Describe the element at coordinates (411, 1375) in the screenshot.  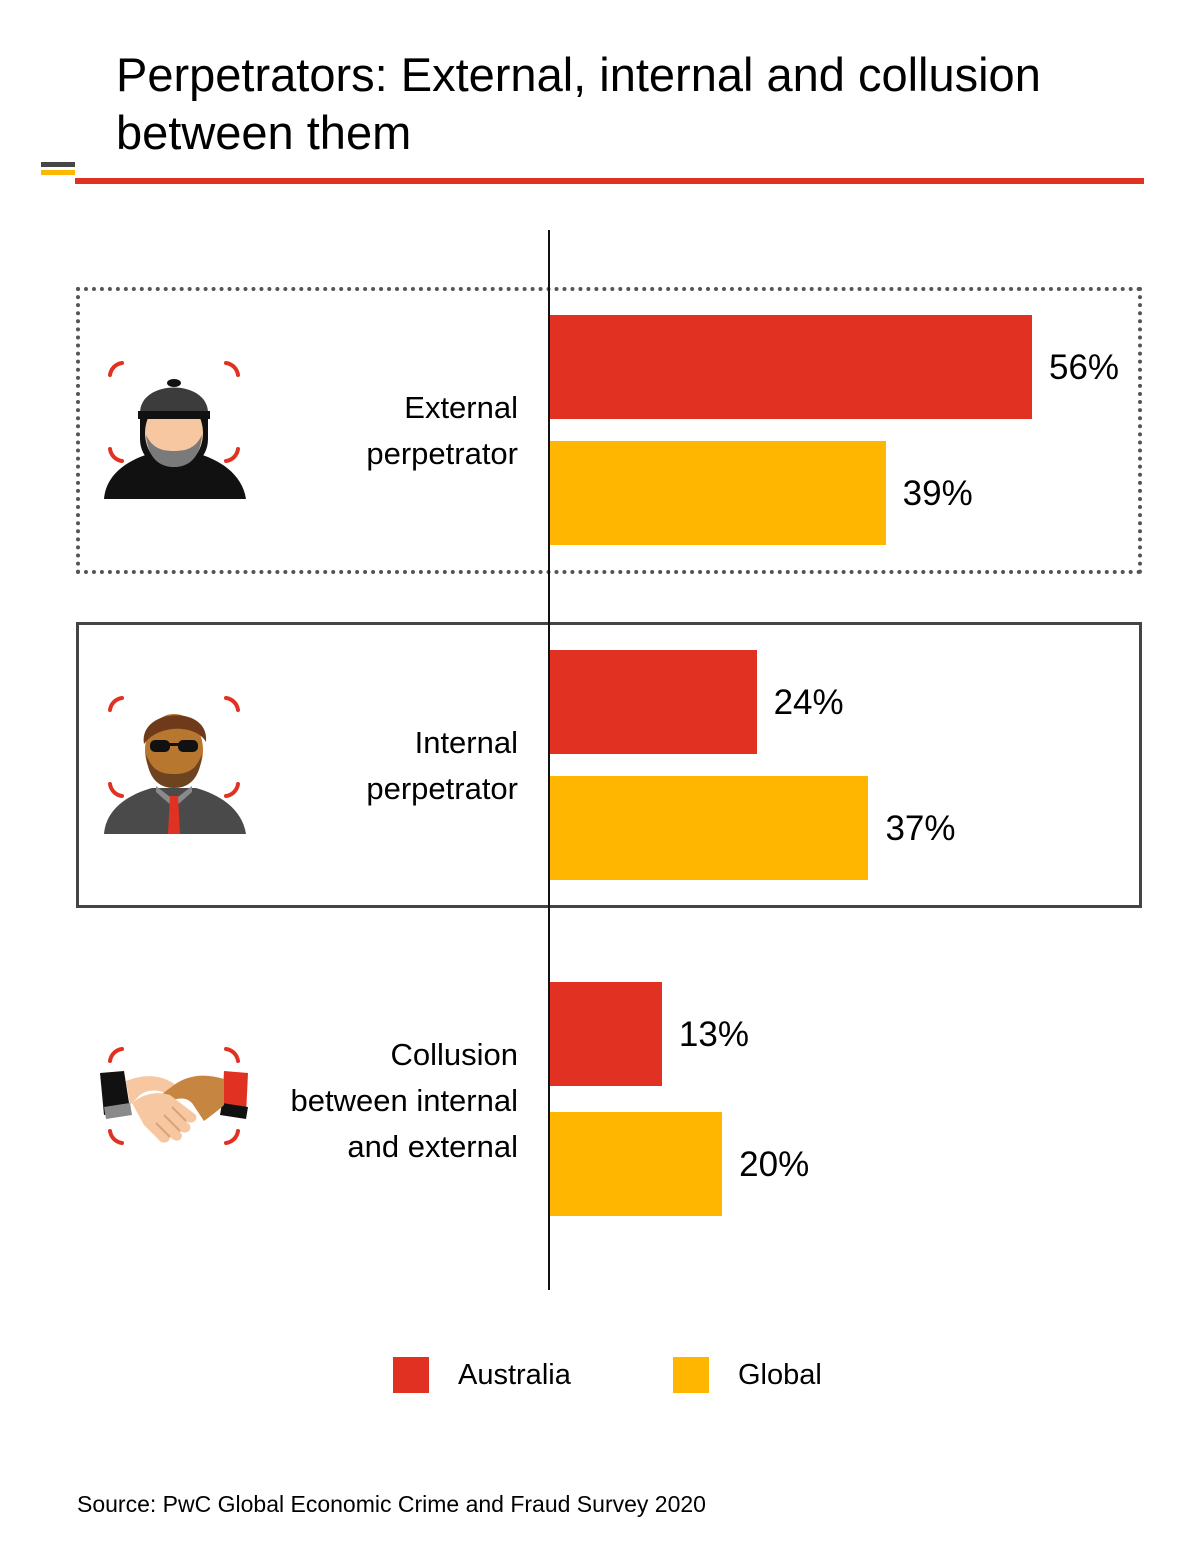
I see `legend-swatch-australia` at that location.